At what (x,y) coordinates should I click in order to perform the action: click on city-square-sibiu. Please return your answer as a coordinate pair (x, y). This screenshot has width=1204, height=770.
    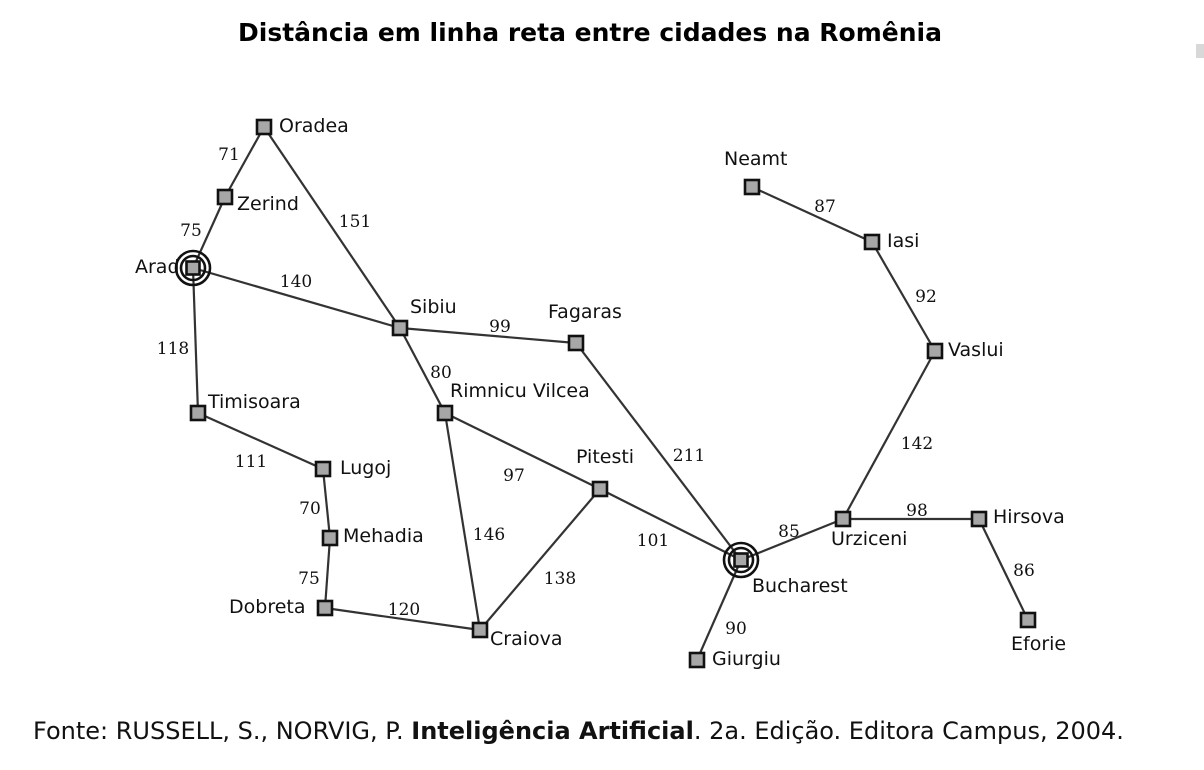
    Looking at the image, I should click on (400, 328).